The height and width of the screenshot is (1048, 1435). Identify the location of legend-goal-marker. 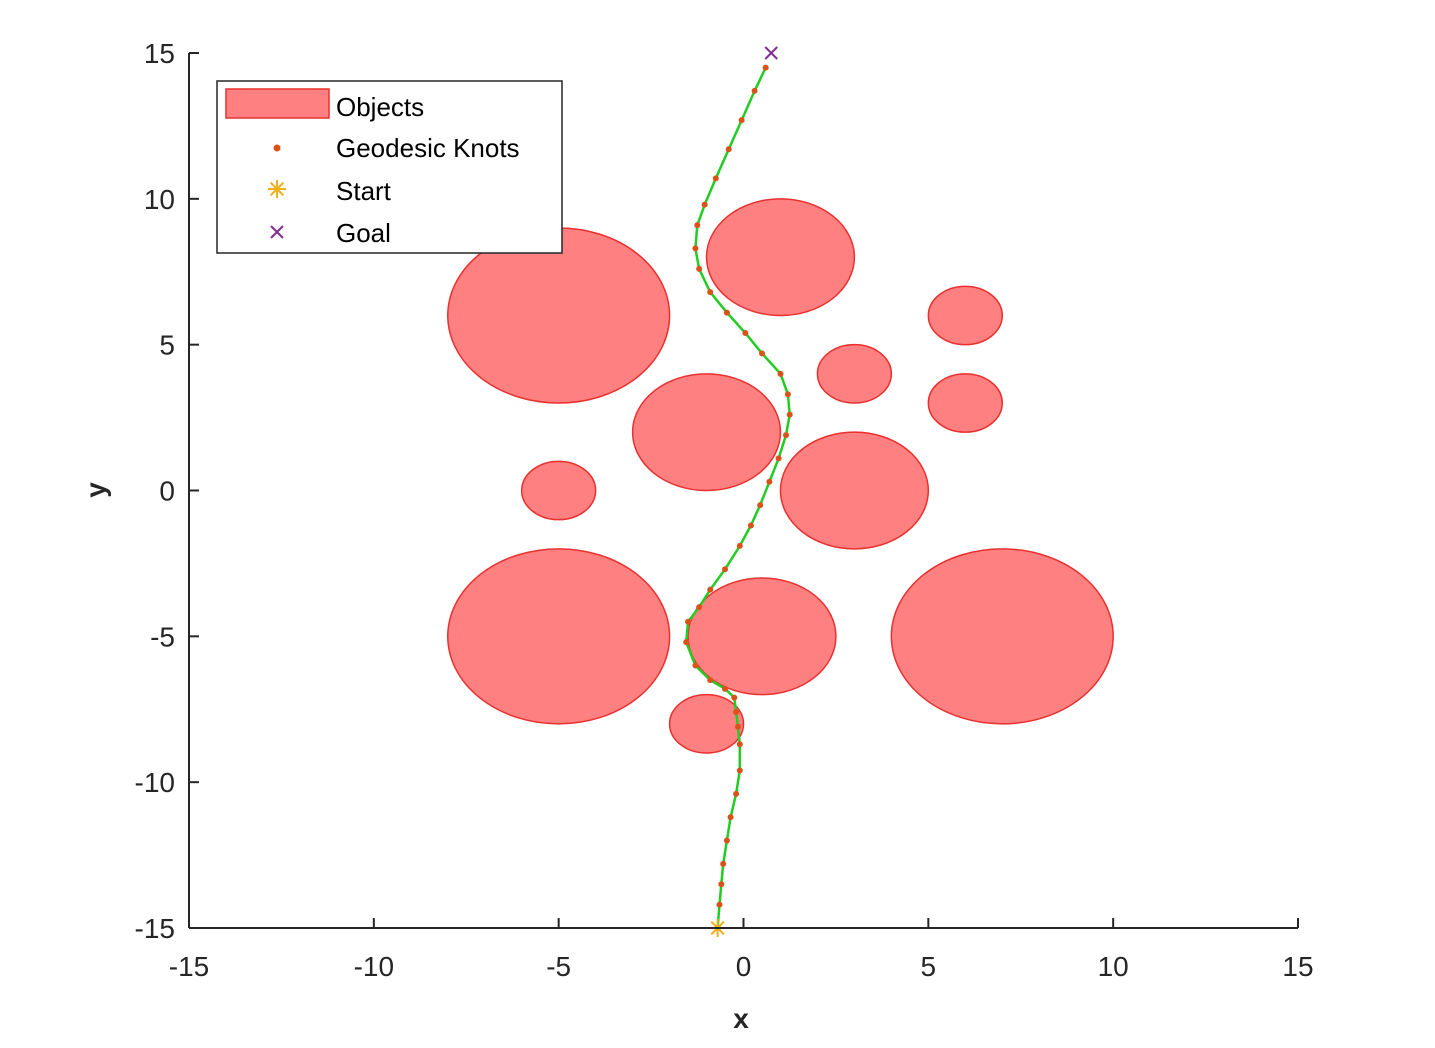
(277, 232).